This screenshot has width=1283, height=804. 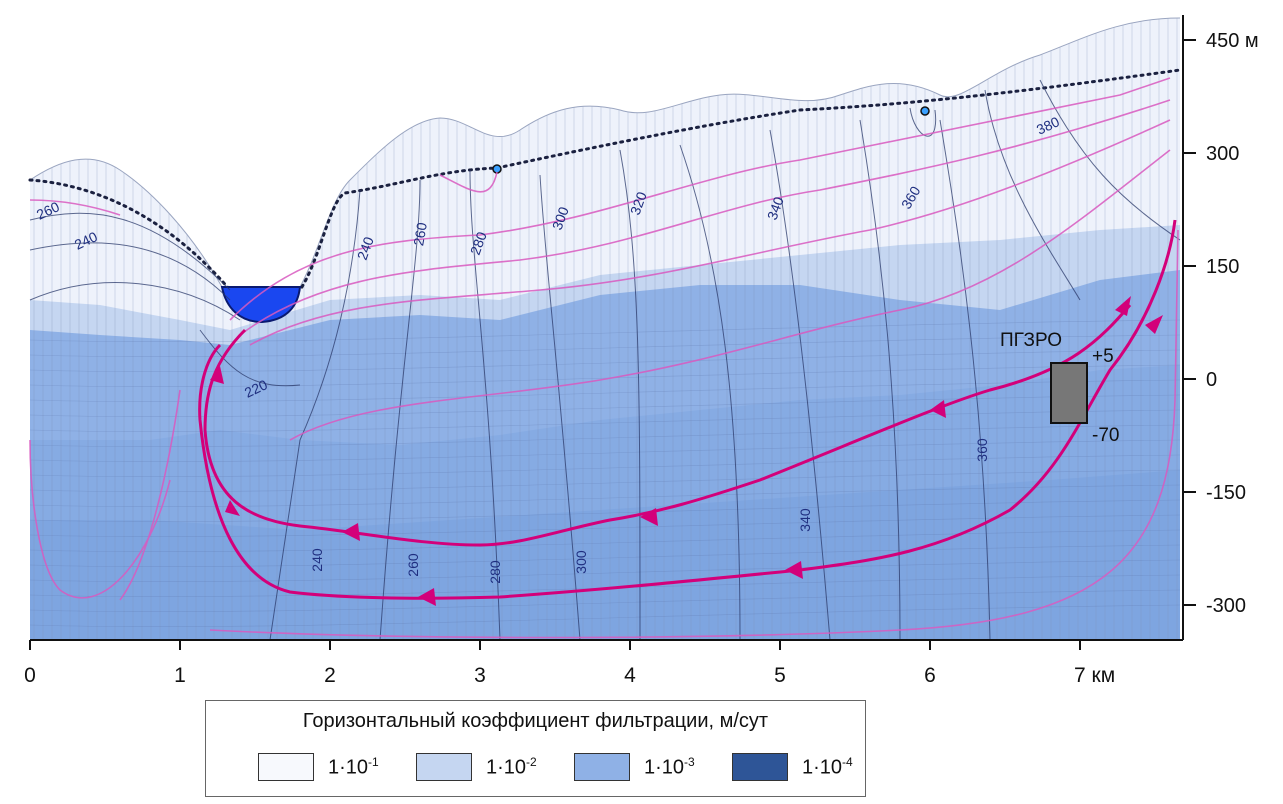 What do you see at coordinates (1031, 340) in the screenshot?
I see `repository-label: ПГЗРО` at bounding box center [1031, 340].